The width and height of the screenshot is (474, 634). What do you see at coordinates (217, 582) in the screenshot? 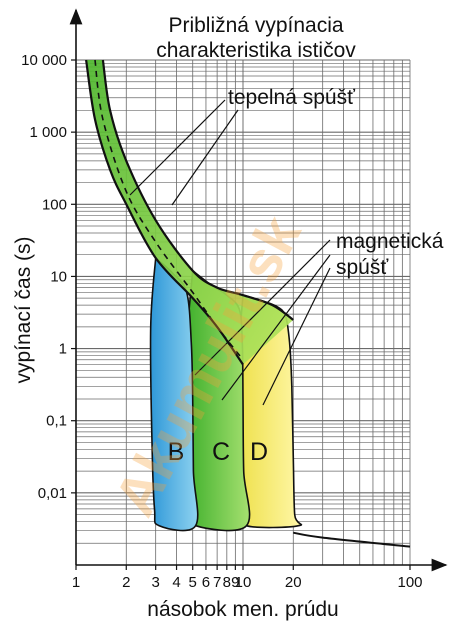
I see `x-tick-label: 7` at bounding box center [217, 582].